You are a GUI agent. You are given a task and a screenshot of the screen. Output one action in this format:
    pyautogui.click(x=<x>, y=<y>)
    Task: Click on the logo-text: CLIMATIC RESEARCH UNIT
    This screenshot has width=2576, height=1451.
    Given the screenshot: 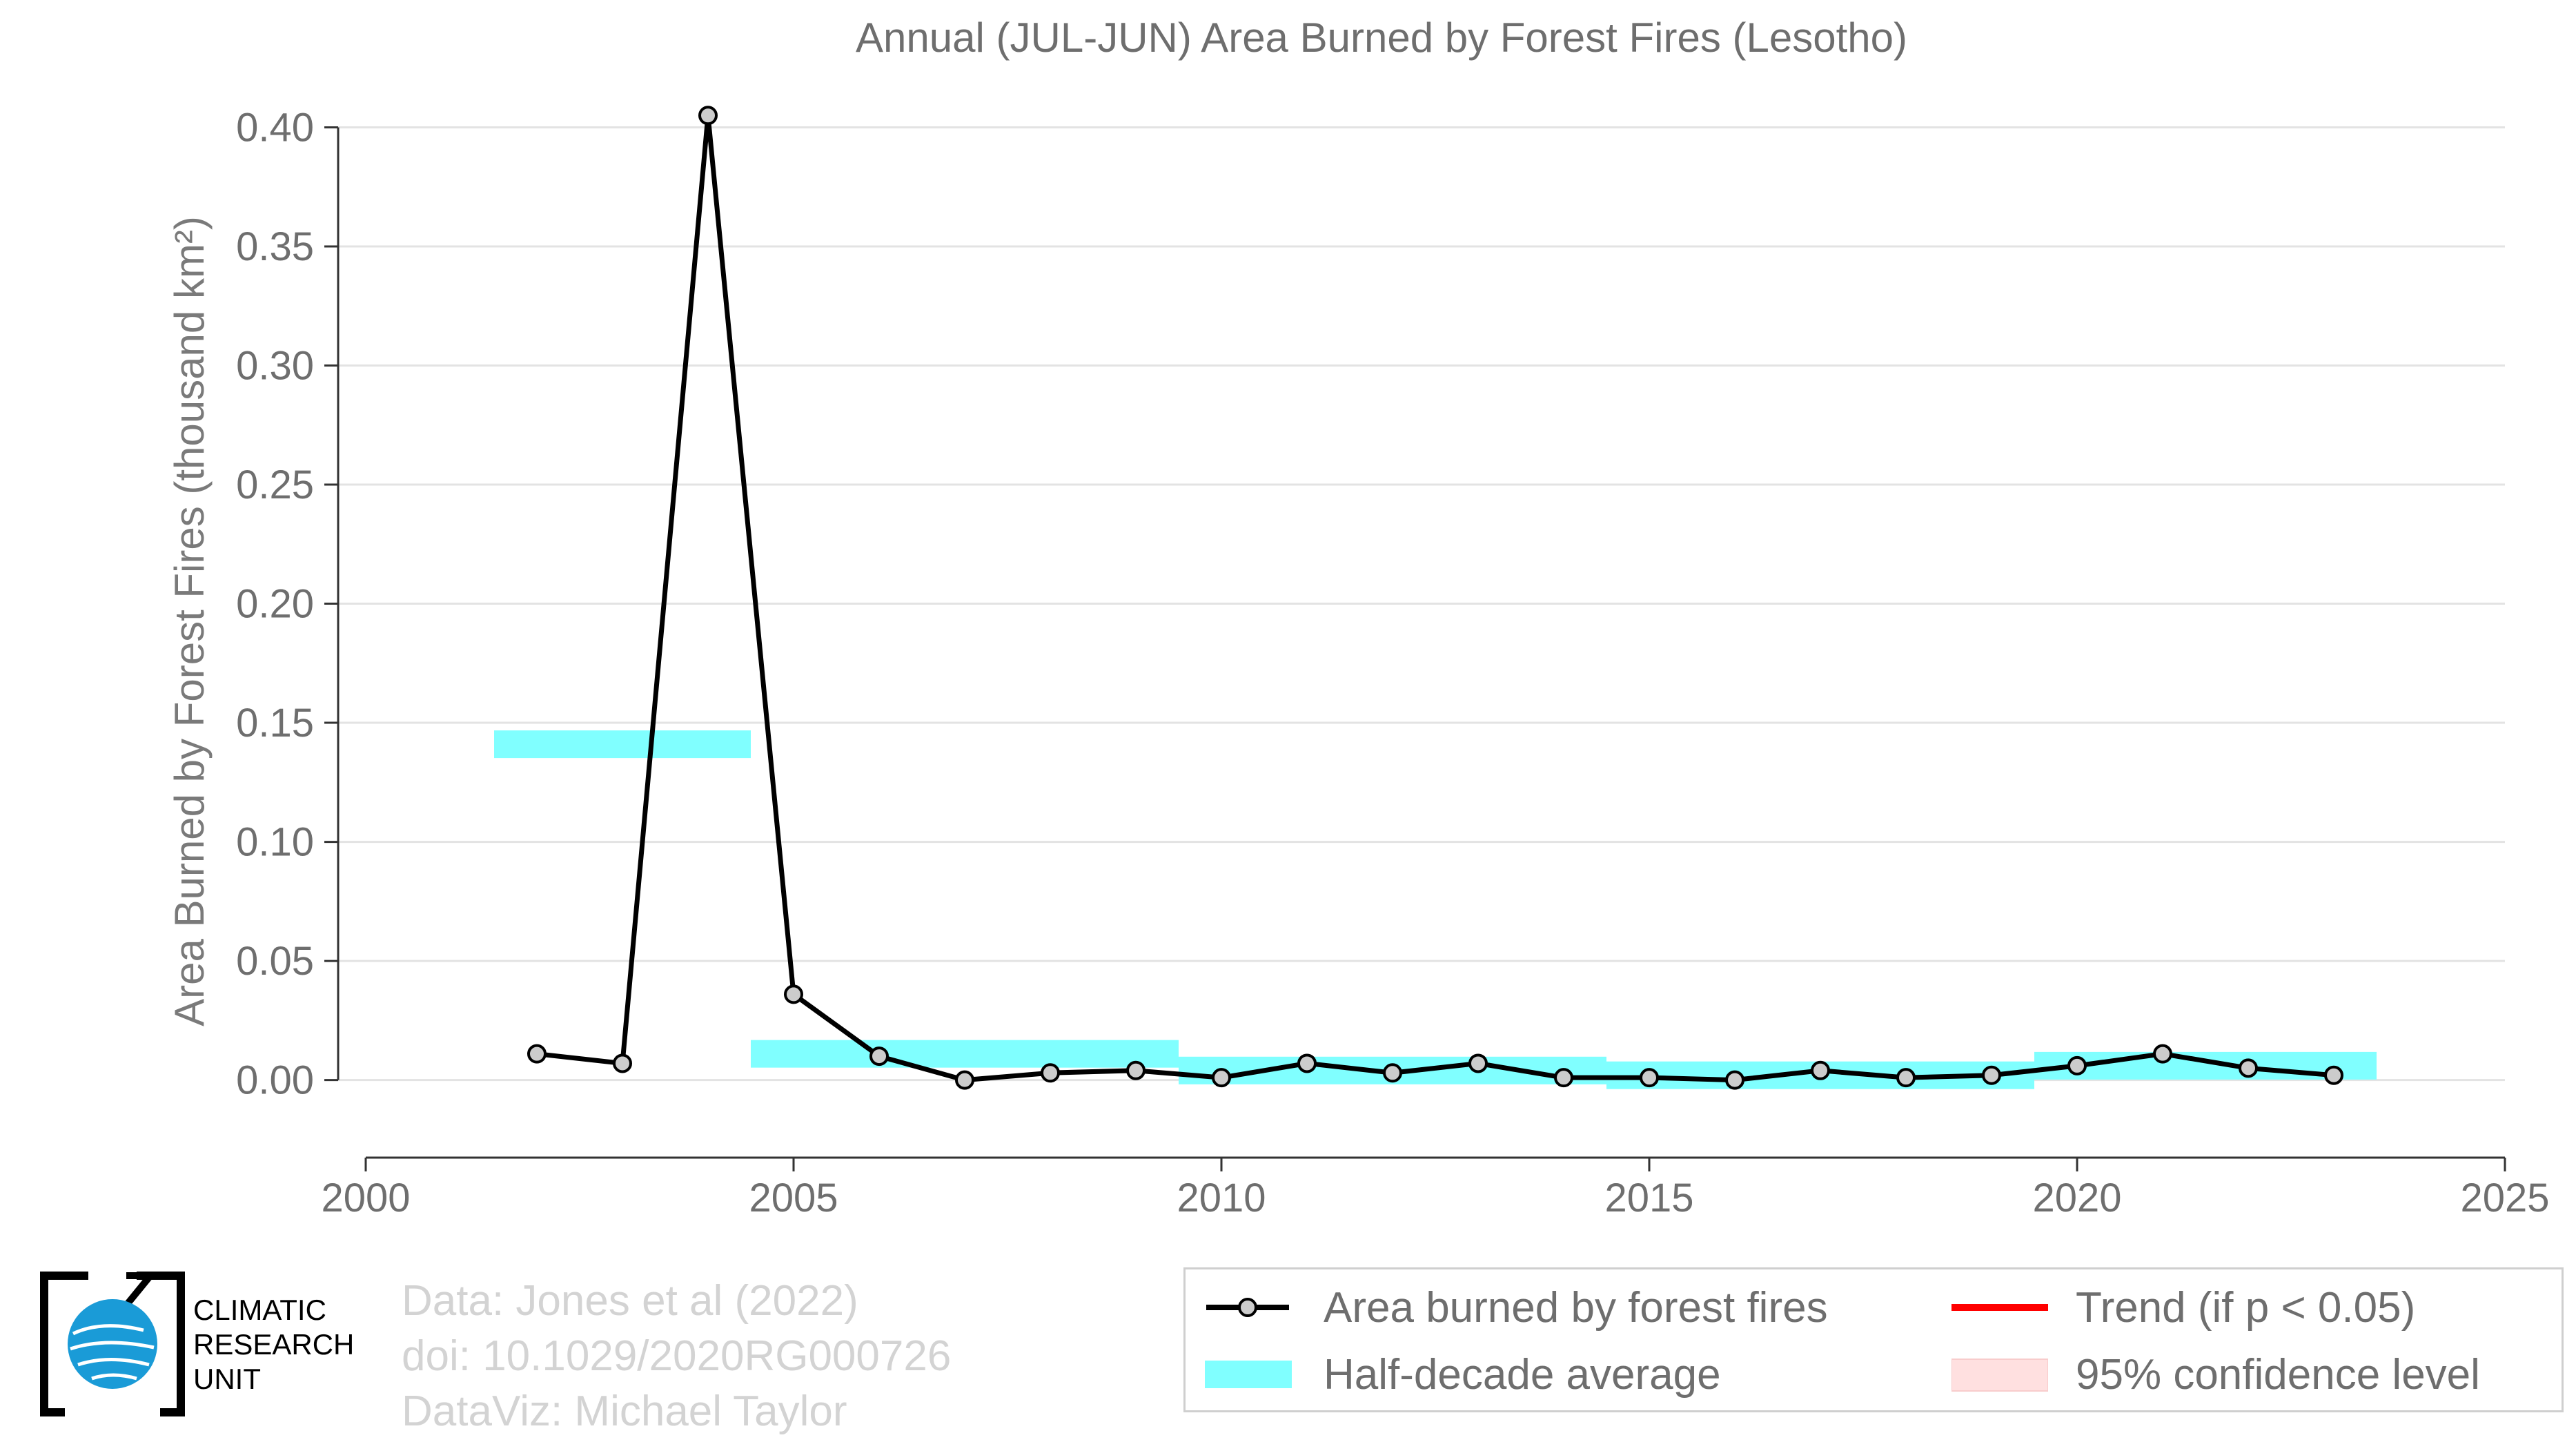 What is the action you would take?
    pyautogui.click(x=273, y=1344)
    